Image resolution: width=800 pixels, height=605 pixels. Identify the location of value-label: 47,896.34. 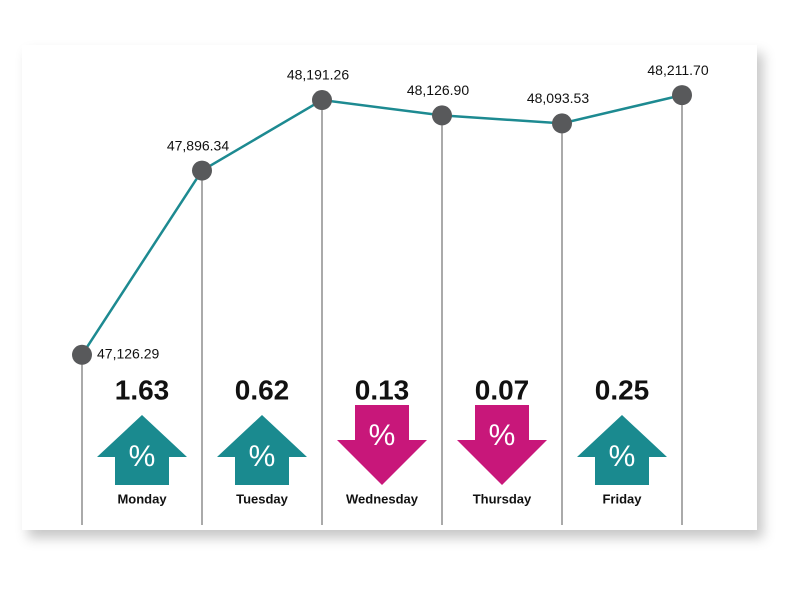
(198, 145).